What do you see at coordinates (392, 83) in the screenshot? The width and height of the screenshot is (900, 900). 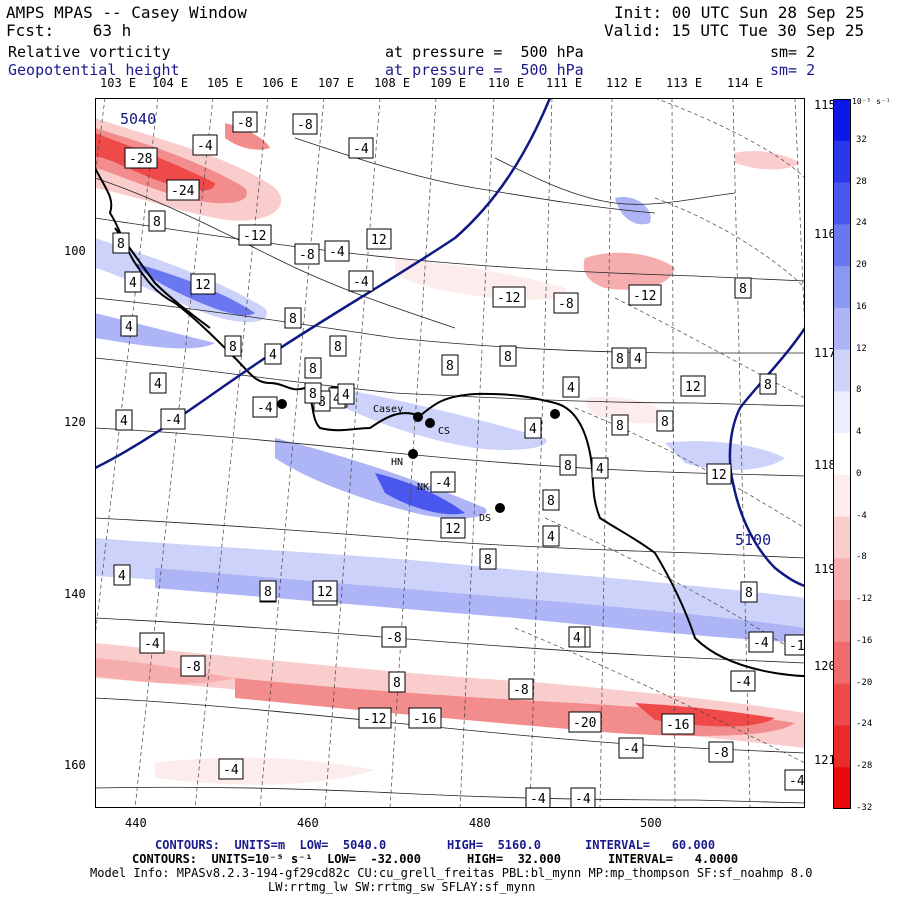 I see `lon-label: 108 E` at bounding box center [392, 83].